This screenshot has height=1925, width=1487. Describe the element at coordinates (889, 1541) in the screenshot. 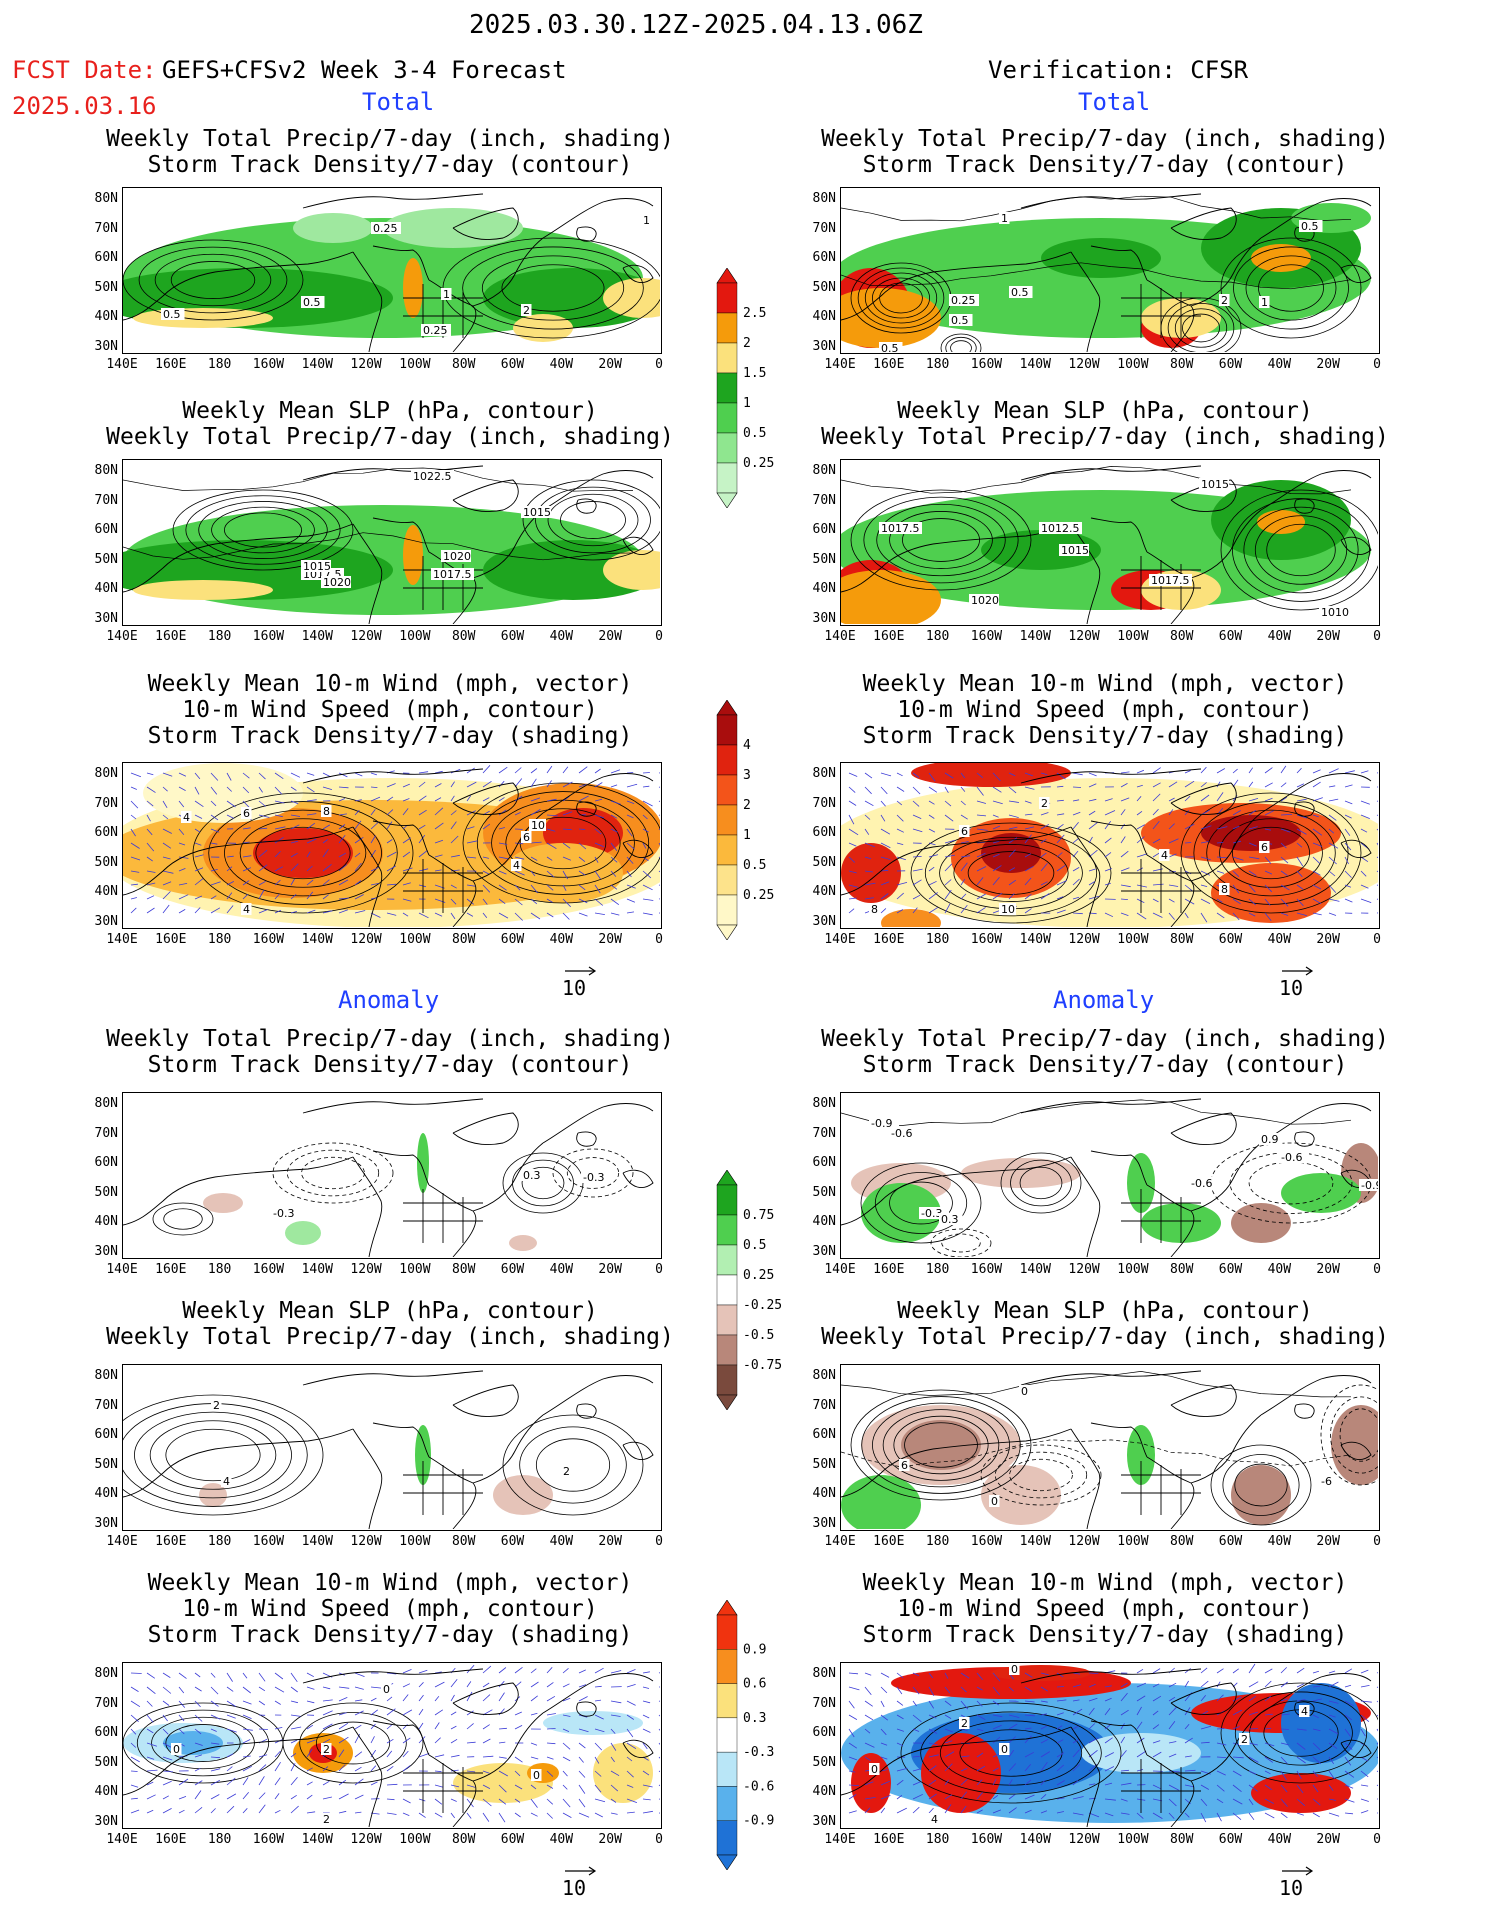

I see `lon-label: 160E` at that location.